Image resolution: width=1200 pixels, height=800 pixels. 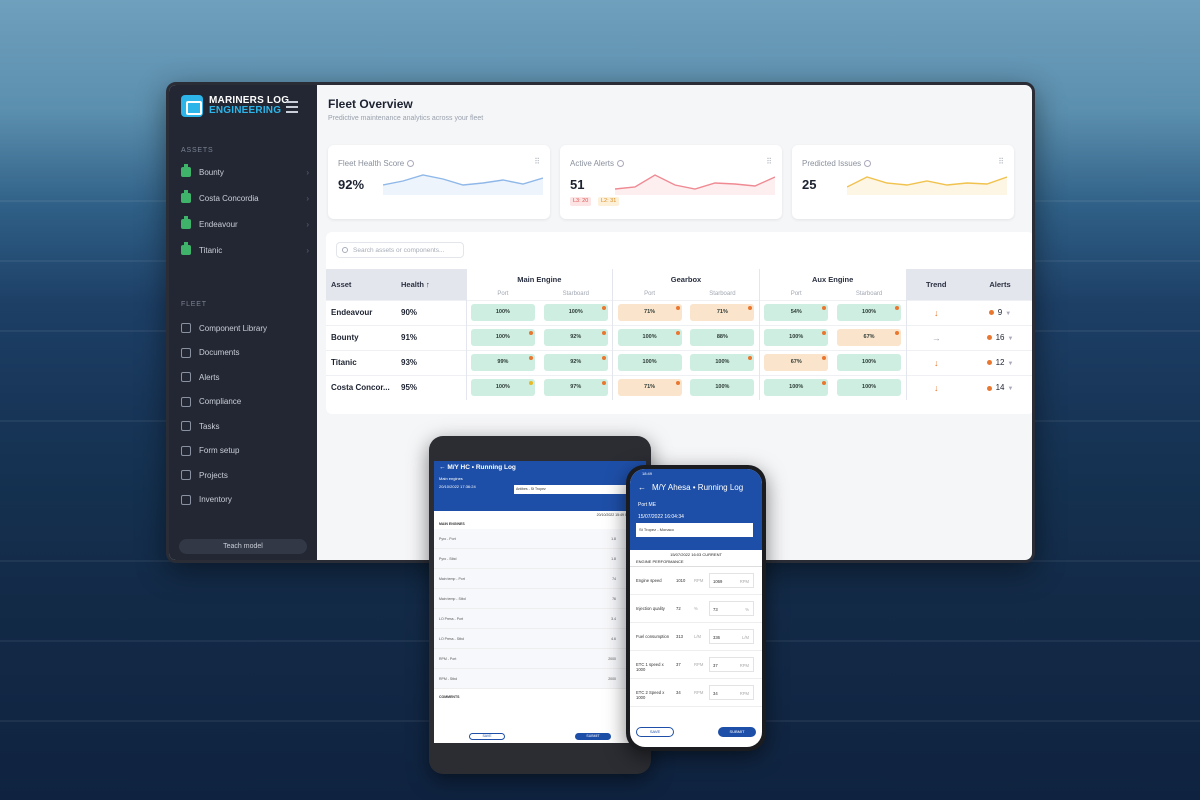 What do you see at coordinates (576, 294) in the screenshot?
I see `sub-starboard: Starboard` at bounding box center [576, 294].